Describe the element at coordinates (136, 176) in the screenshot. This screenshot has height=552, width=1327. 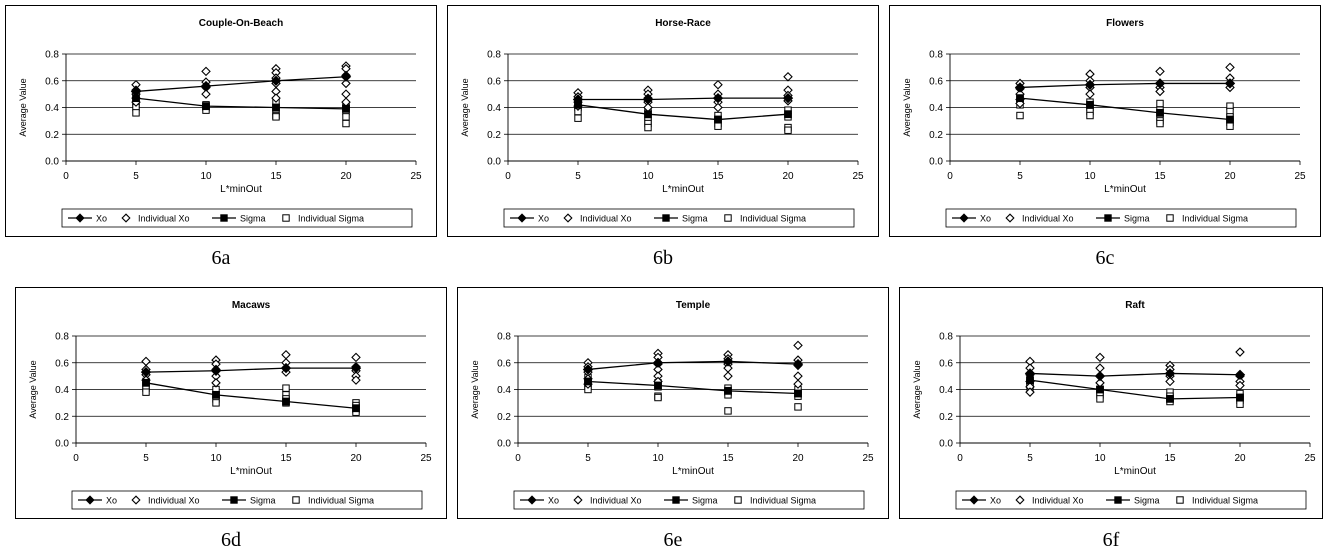
I see `x-tick-label: 5` at that location.